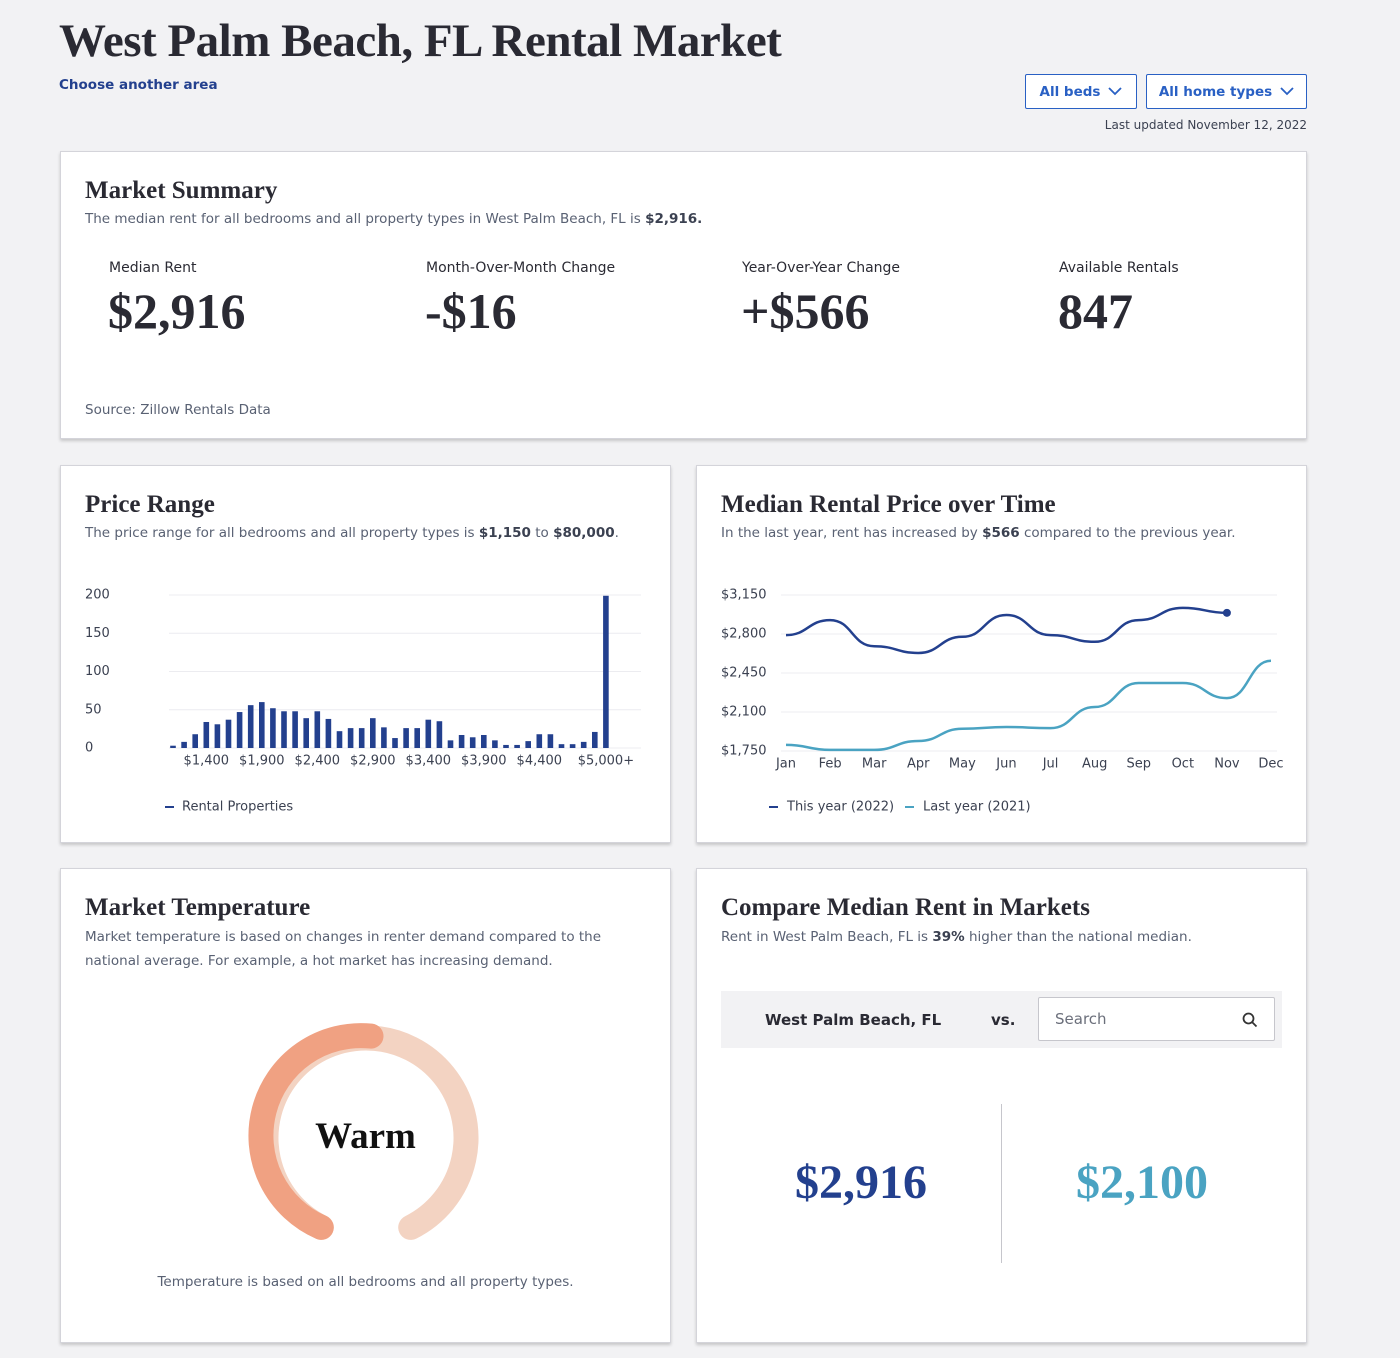 The width and height of the screenshot is (1400, 1358). What do you see at coordinates (177, 311) in the screenshot?
I see `stat-value: $2,916` at bounding box center [177, 311].